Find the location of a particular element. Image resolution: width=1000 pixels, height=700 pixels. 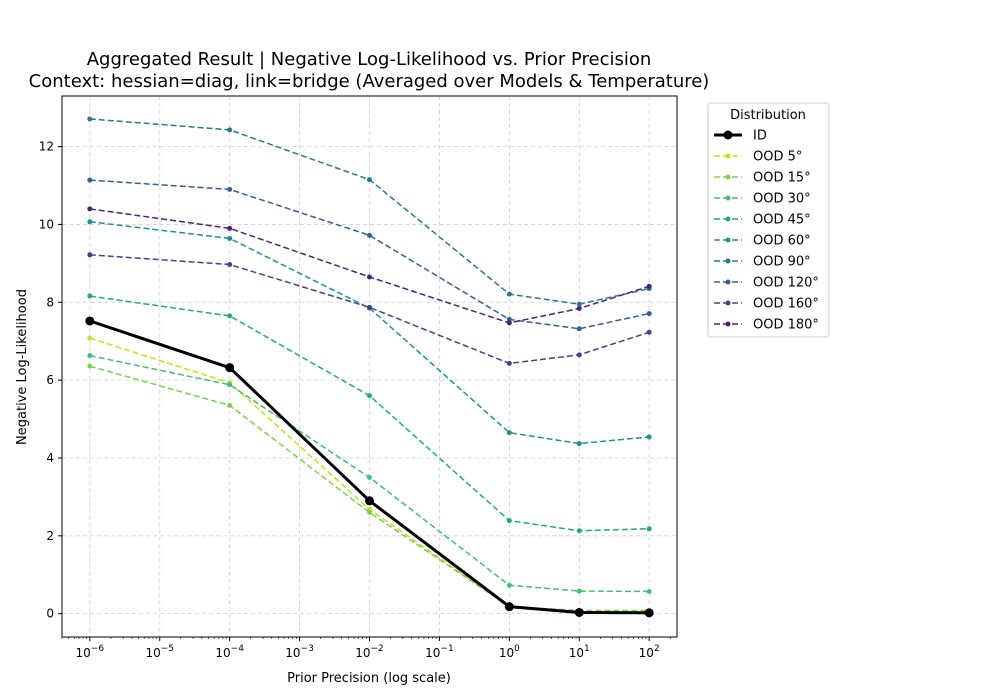

y-tick-label: 2 is located at coordinates (50, 536).